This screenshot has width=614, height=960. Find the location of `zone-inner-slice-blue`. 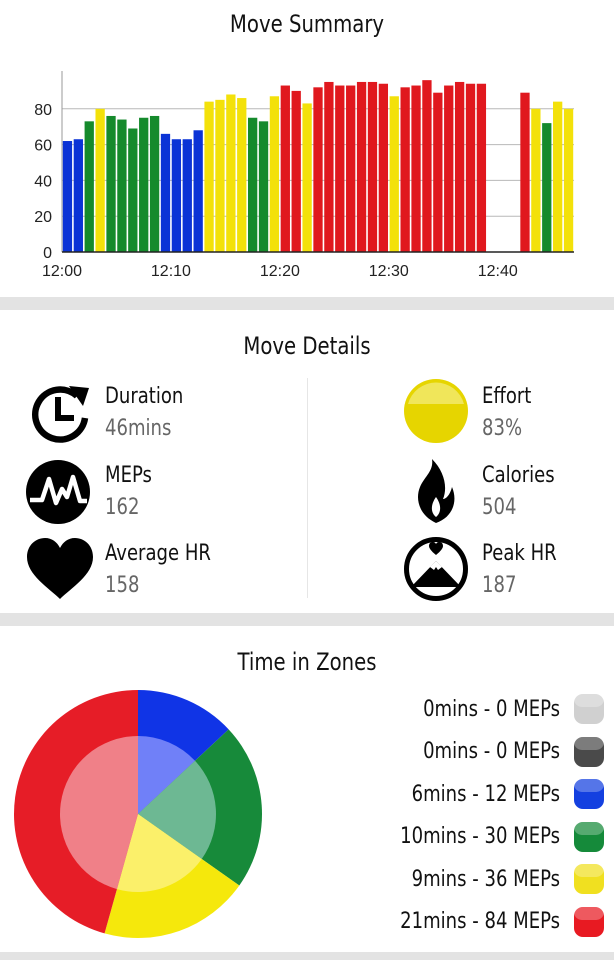

zone-inner-slice-blue is located at coordinates (167, 775).